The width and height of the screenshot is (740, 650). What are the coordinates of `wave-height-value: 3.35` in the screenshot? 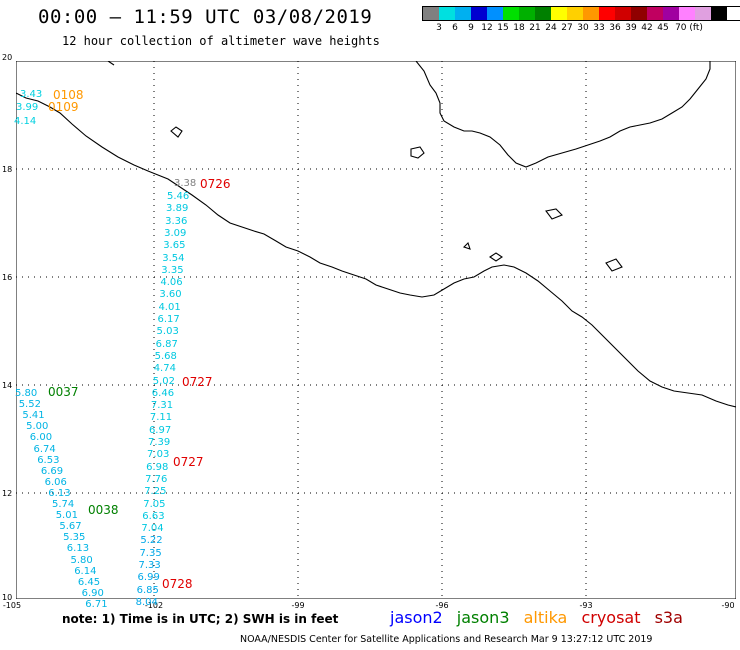 It's located at (172, 270).